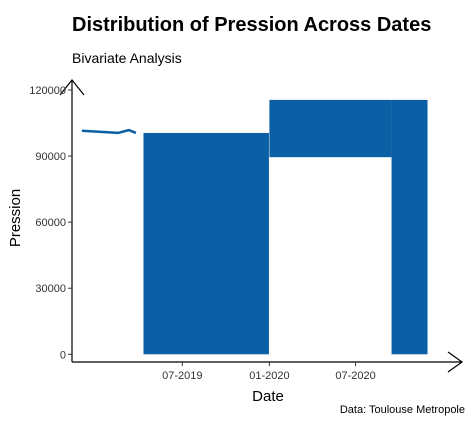 The height and width of the screenshot is (425, 473). I want to click on y-axis-title: Pression, so click(15, 218).